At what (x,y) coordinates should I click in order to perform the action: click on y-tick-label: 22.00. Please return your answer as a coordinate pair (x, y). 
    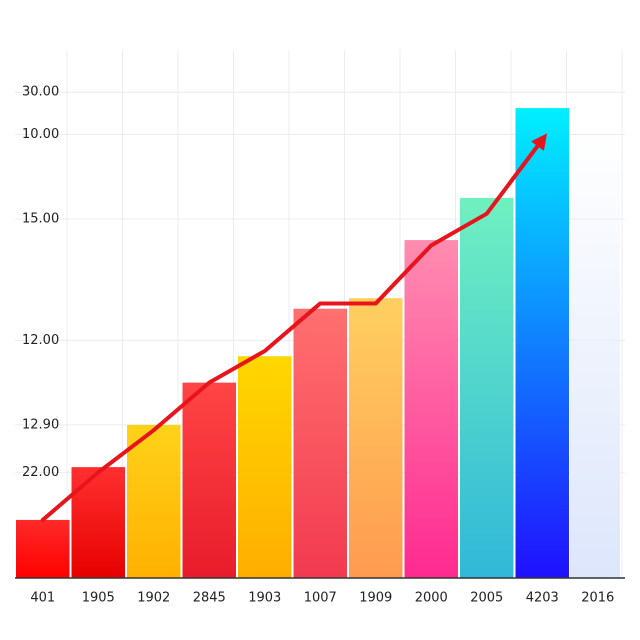
    Looking at the image, I should click on (40, 472).